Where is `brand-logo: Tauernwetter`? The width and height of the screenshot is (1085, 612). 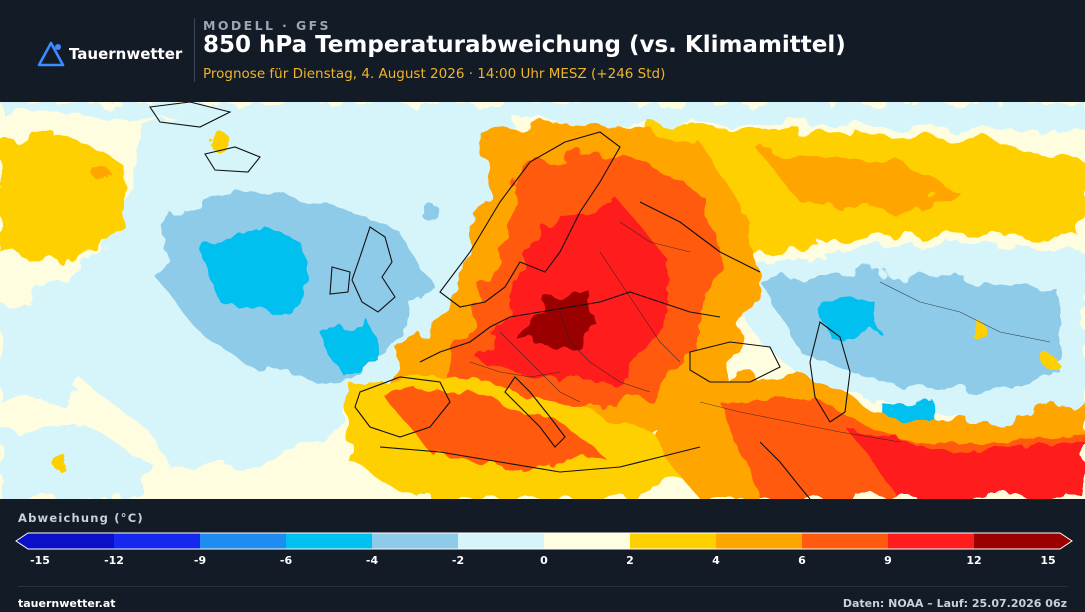
brand-logo: Tauernwetter is located at coordinates (109, 54).